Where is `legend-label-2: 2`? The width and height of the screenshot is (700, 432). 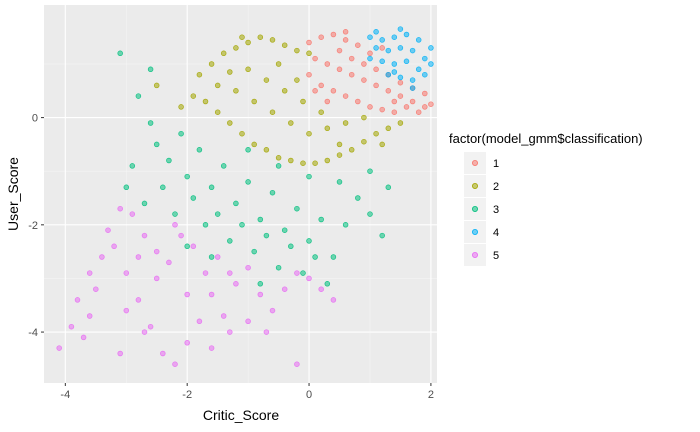
legend-label-2: 2 is located at coordinates (496, 187).